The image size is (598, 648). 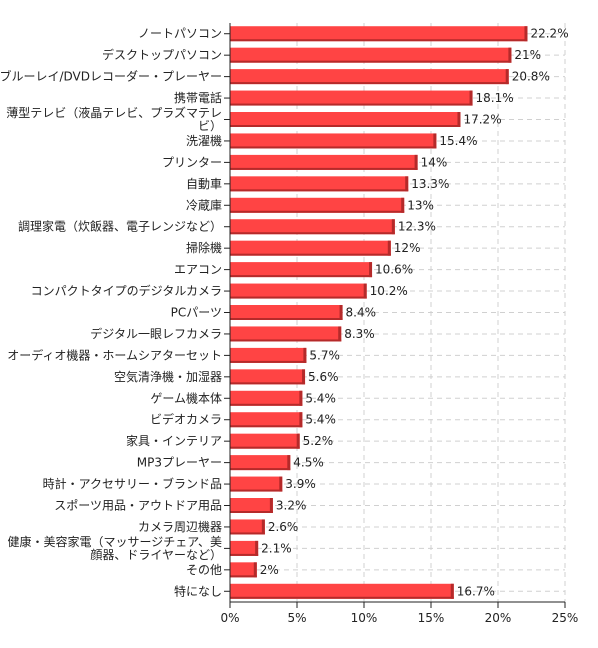 I want to click on category-label-line: ゲーム機本体, so click(x=186, y=397).